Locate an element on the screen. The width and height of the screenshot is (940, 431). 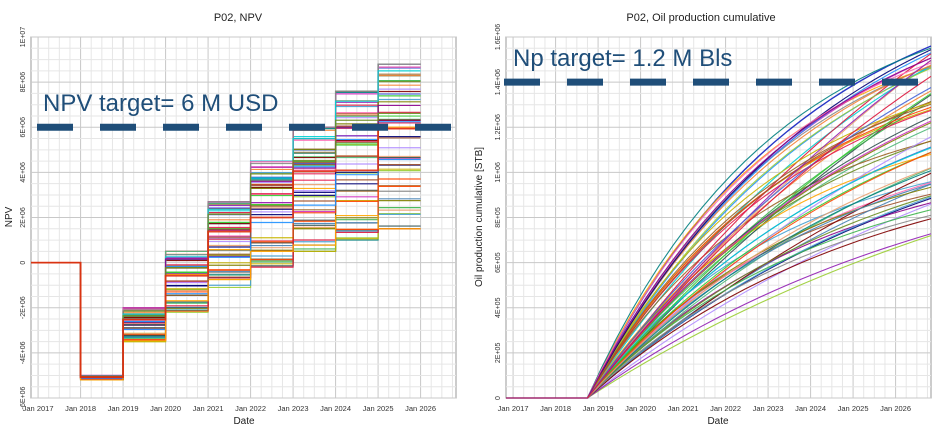
npv-y-tick-label: 8E+06 is located at coordinates (23, 82).